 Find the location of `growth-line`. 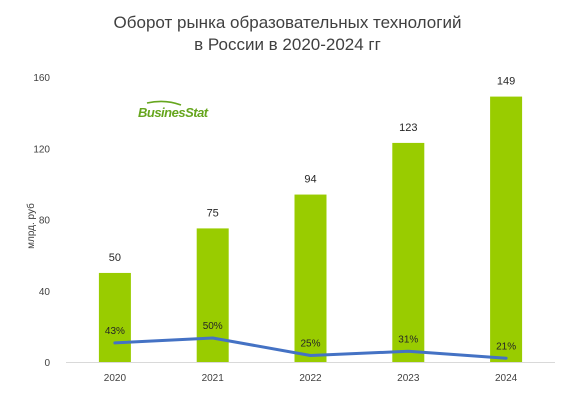

growth-line is located at coordinates (310, 348).